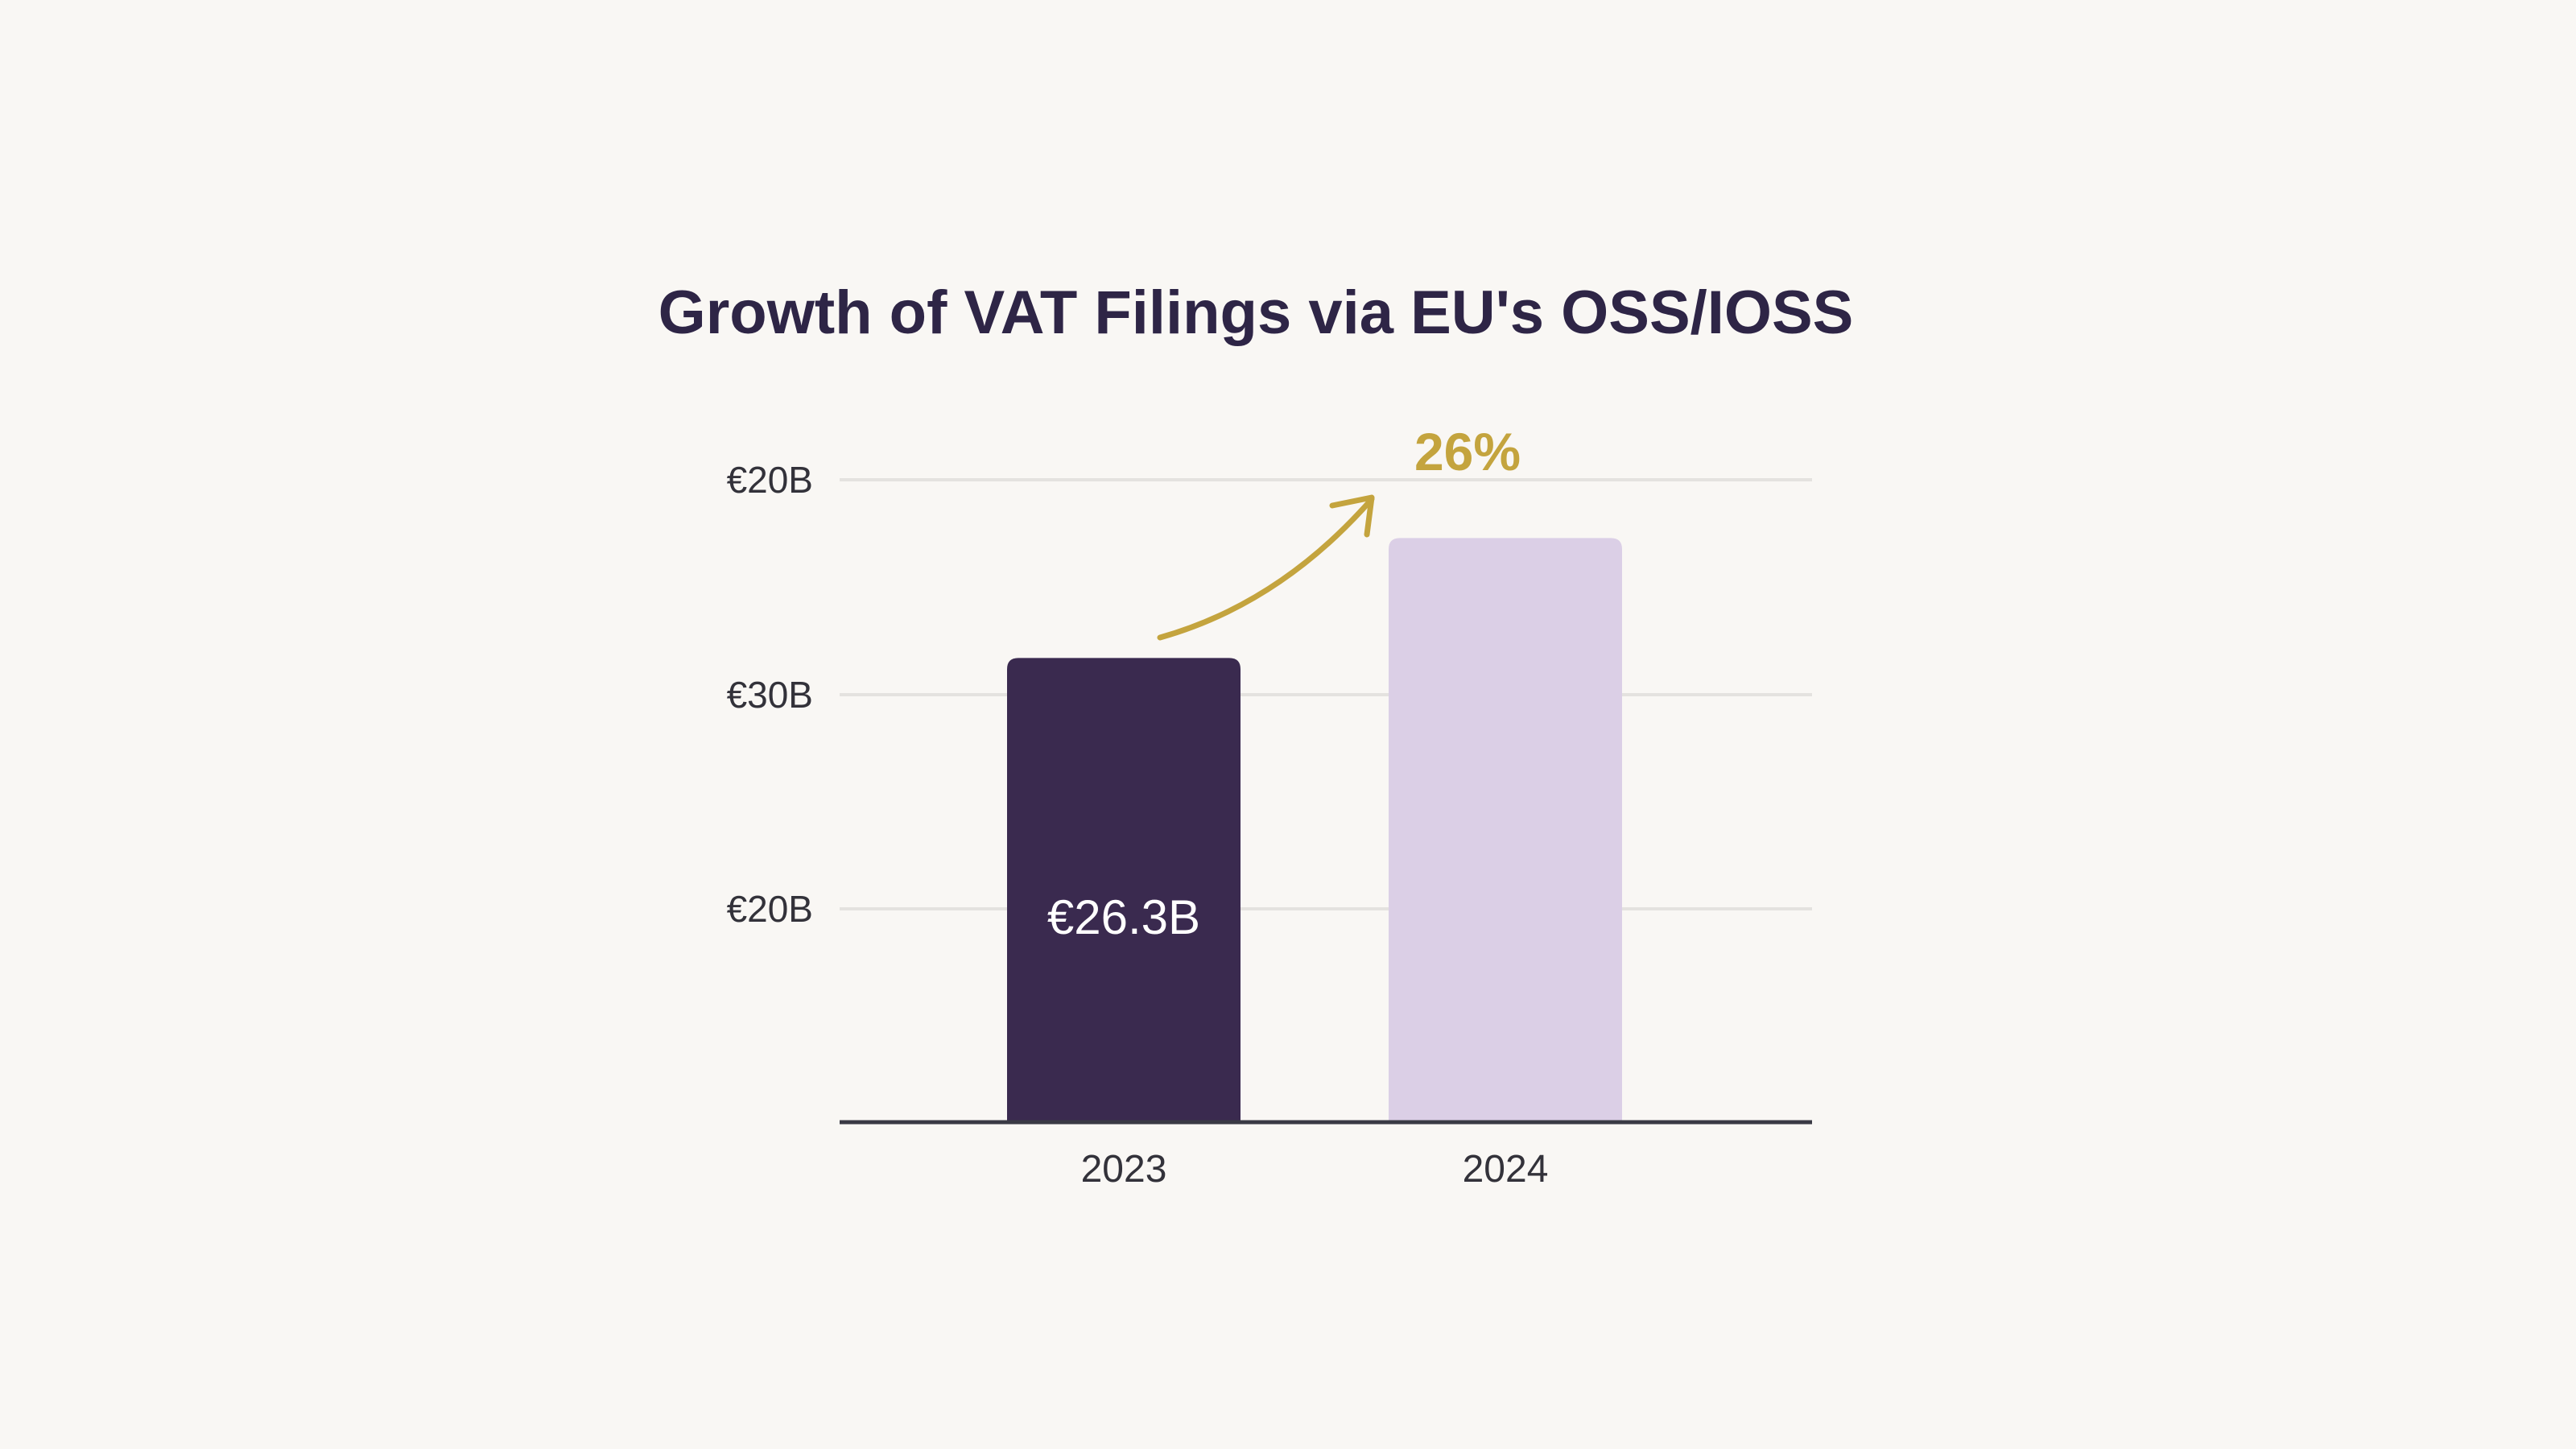 The width and height of the screenshot is (2576, 1449). Describe the element at coordinates (1123, 917) in the screenshot. I see `data-label: €26.3B` at that location.